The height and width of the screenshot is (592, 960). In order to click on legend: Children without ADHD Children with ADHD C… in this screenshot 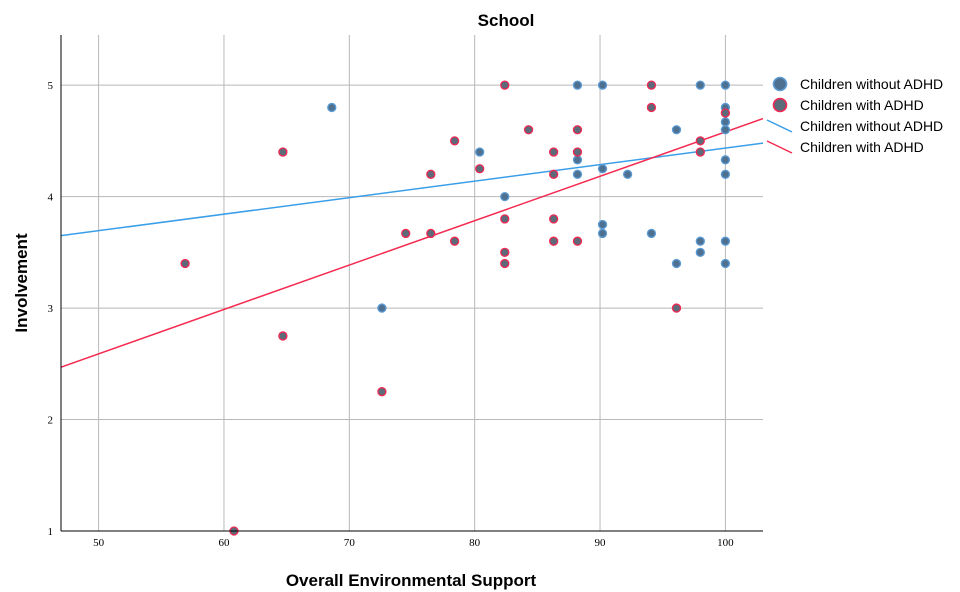, I will do `click(854, 115)`.